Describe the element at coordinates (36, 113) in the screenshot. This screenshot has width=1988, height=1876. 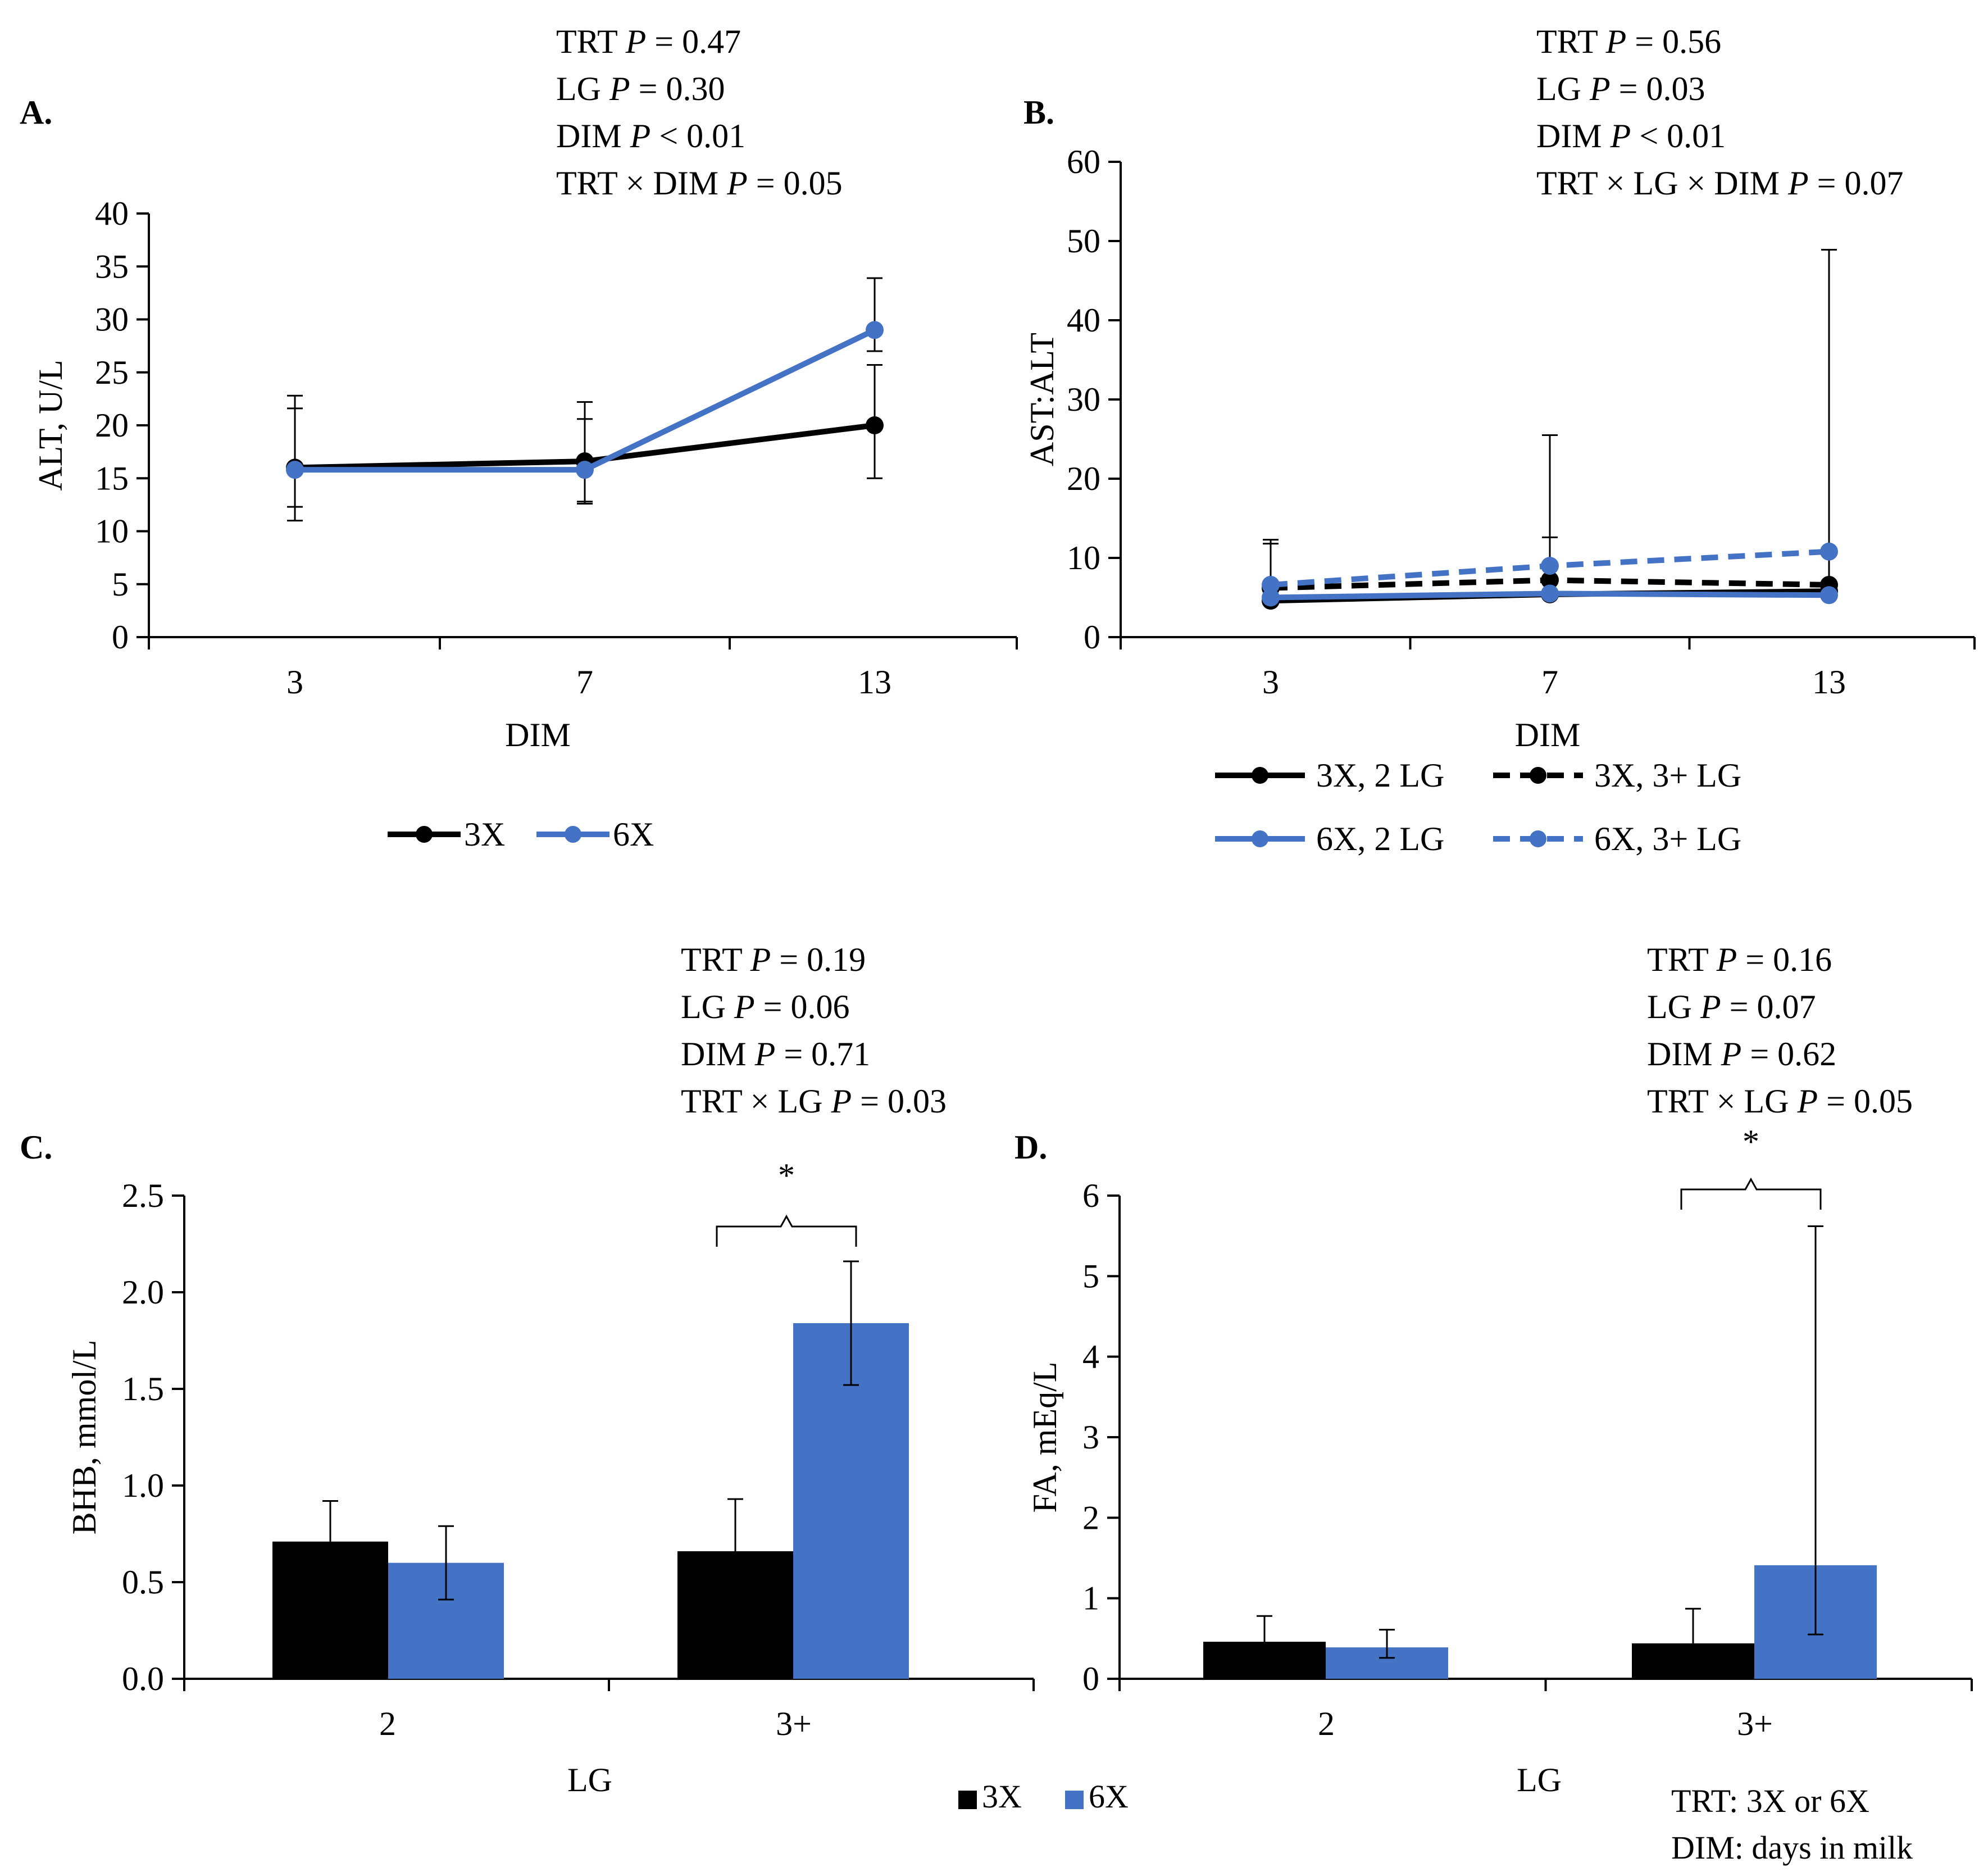
I see `panel-label: A.` at that location.